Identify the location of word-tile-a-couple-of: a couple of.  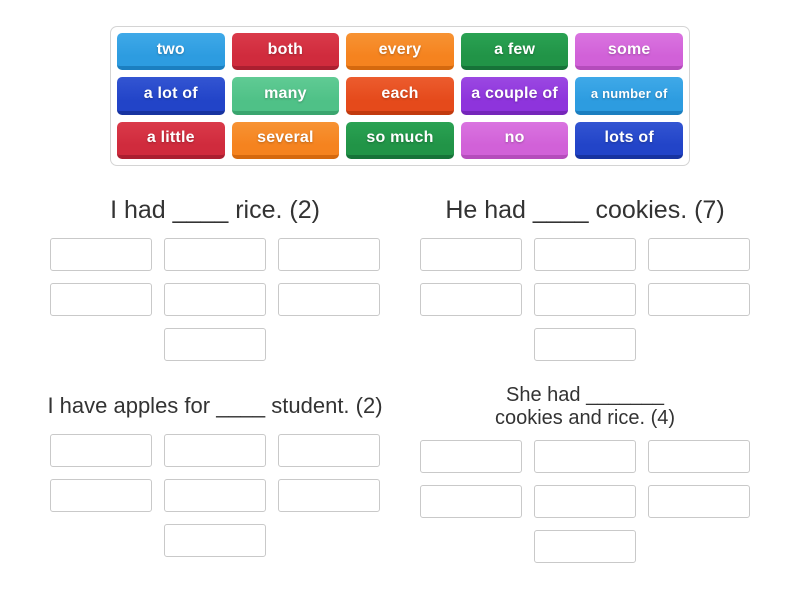
(514, 96).